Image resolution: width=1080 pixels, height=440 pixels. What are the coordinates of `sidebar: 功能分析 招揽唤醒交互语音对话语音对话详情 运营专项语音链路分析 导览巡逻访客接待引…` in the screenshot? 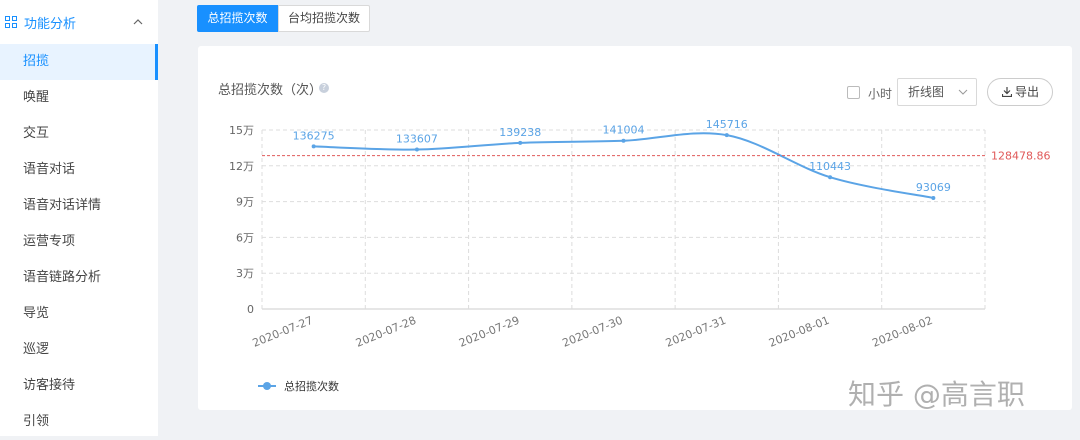 It's located at (79, 218).